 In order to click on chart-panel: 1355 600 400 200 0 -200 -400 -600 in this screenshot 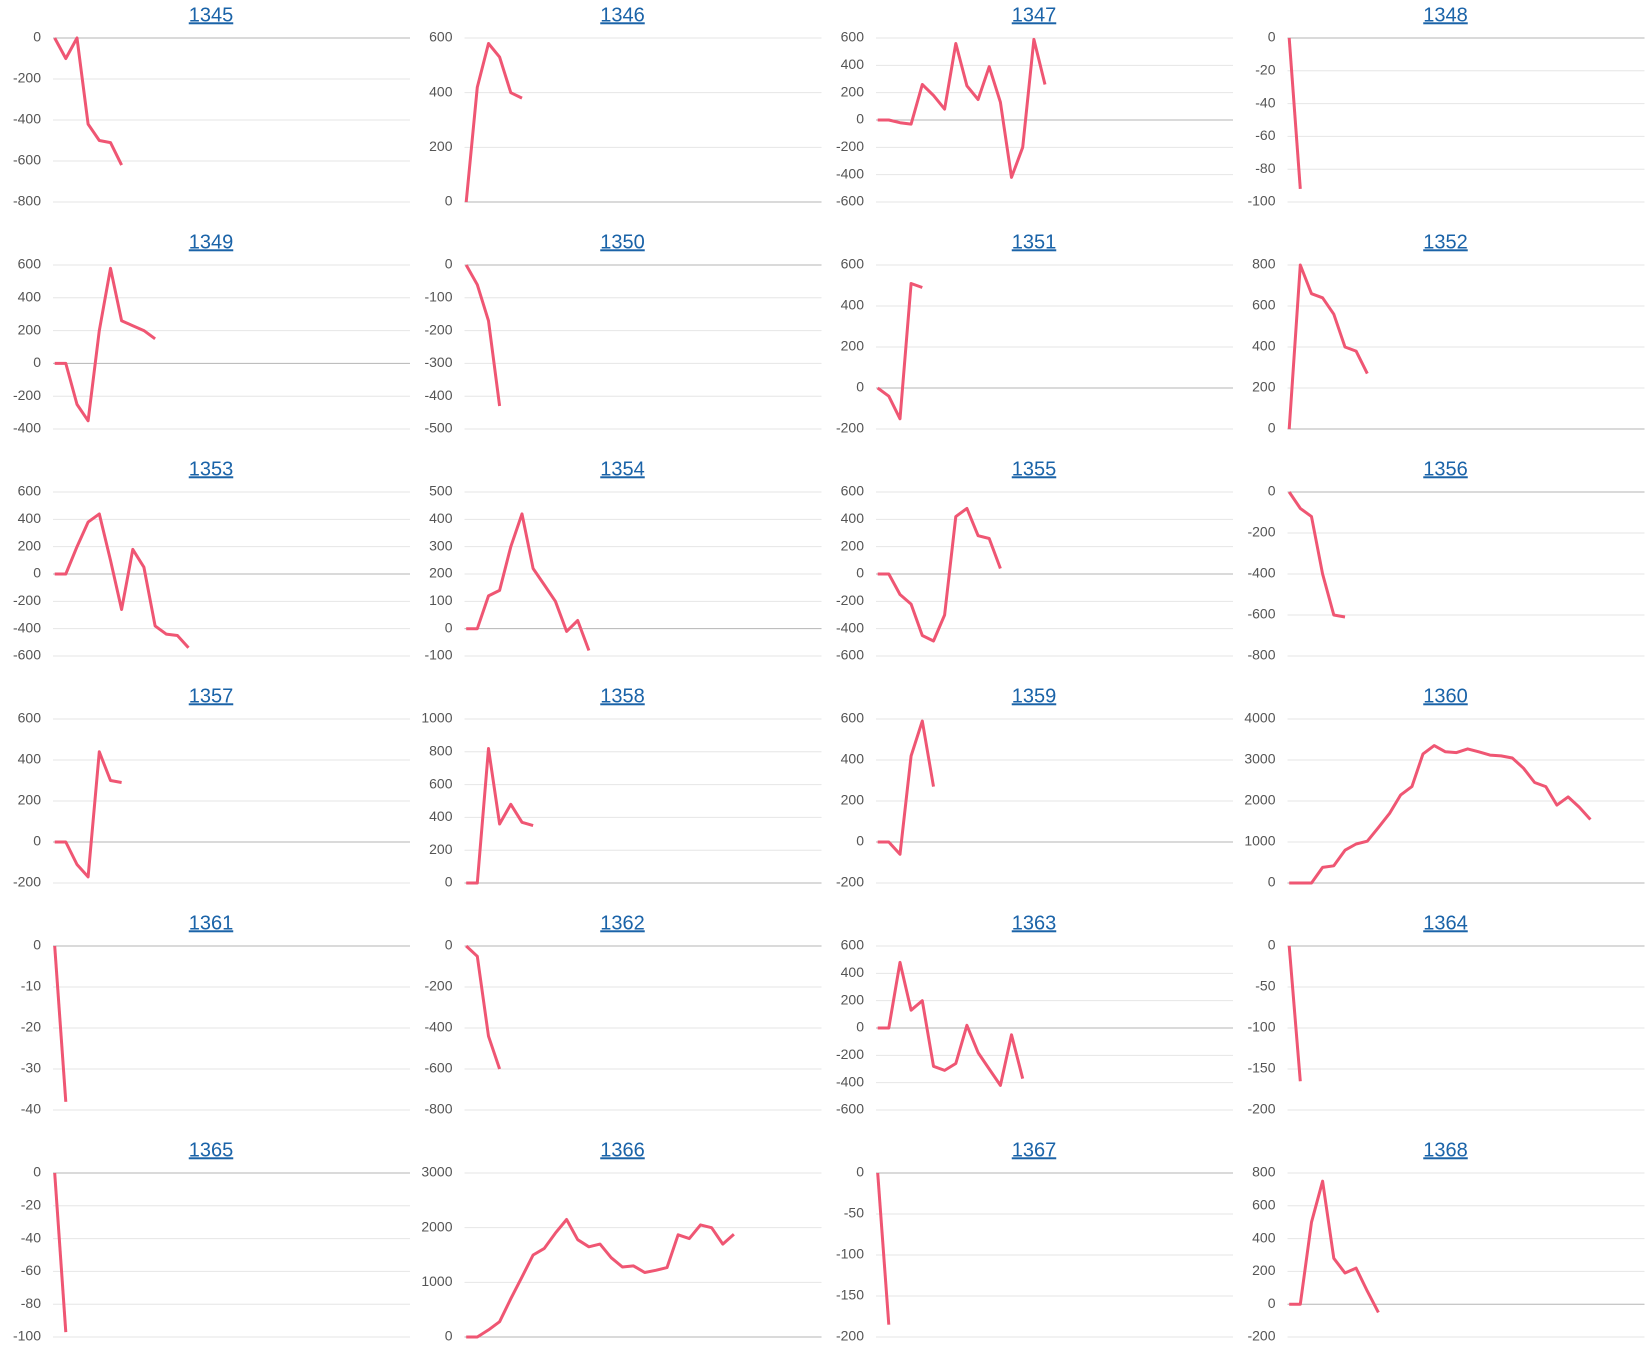, I will do `click(1034, 560)`.